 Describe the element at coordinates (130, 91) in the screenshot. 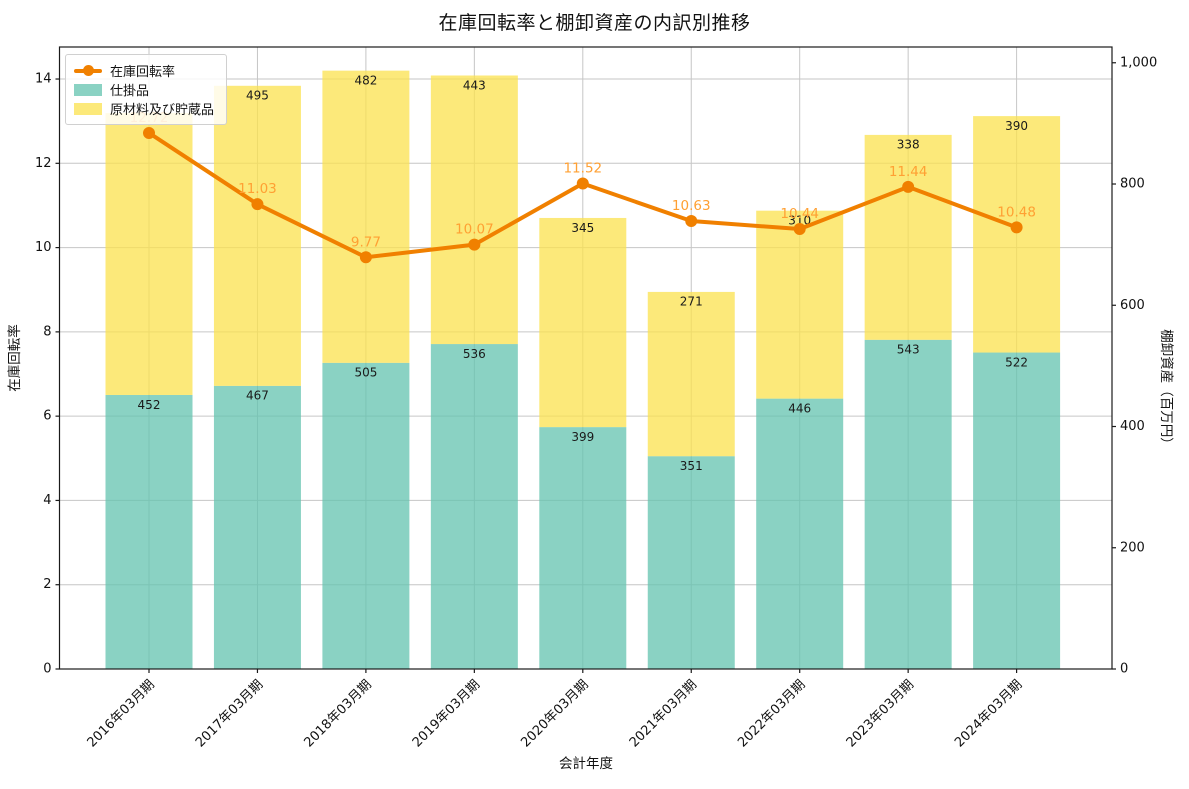

I see `legend-label: 仕掛品` at that location.